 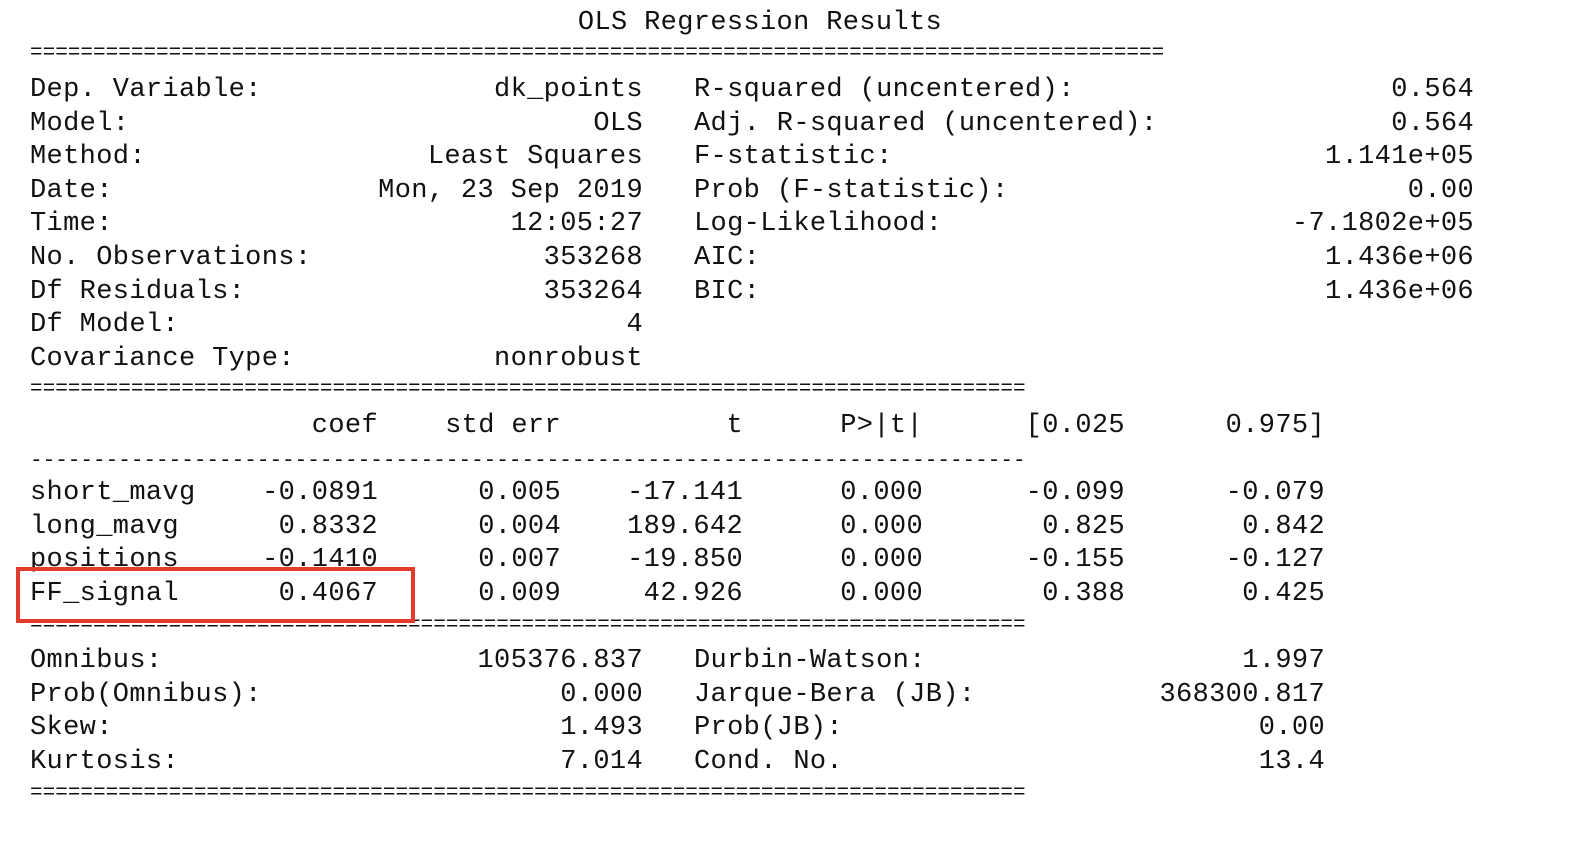 I want to click on diag-value-kurtosis: 7.014, so click(x=601, y=762).